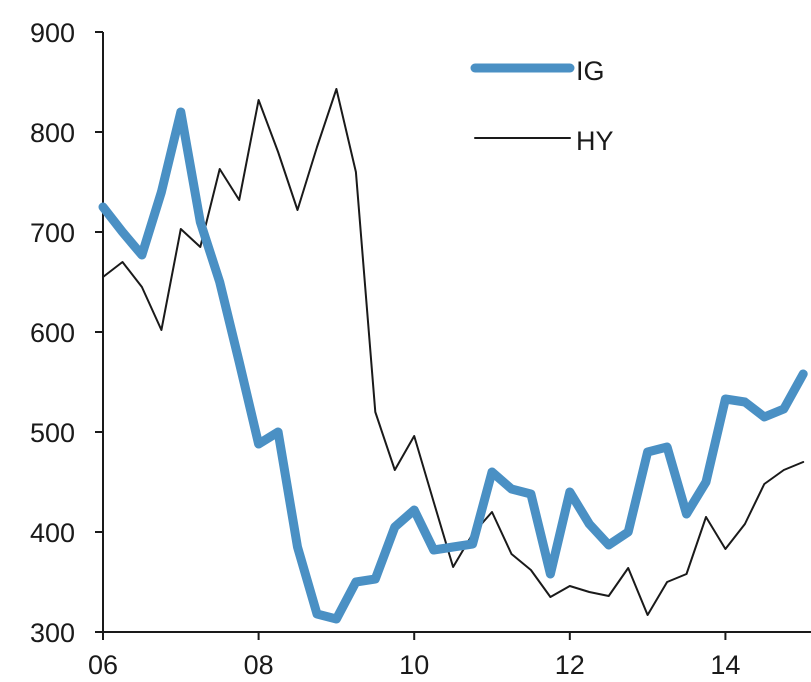 Image resolution: width=811 pixels, height=682 pixels. What do you see at coordinates (52, 633) in the screenshot?
I see `y-tick-label: 300` at bounding box center [52, 633].